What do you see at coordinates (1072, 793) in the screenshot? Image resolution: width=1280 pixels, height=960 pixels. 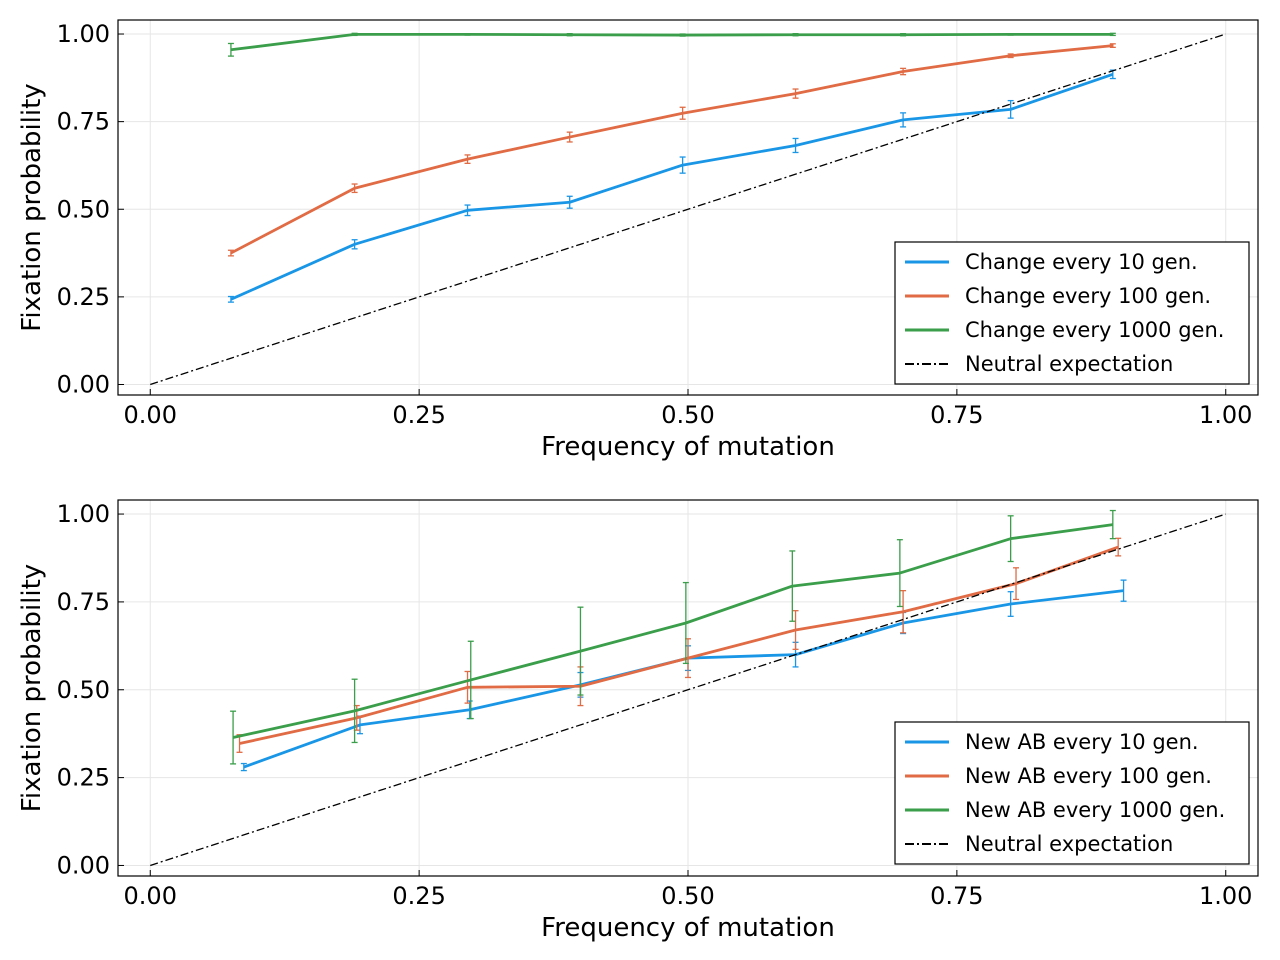 I see `bottom-legend-box` at bounding box center [1072, 793].